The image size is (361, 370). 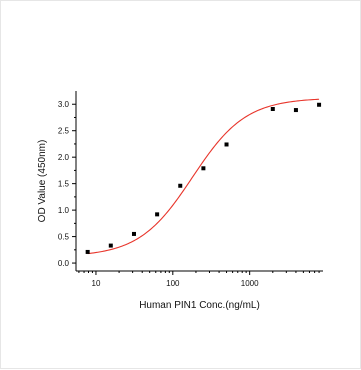 I want to click on y-tick-label: 0.5, so click(x=64, y=237).